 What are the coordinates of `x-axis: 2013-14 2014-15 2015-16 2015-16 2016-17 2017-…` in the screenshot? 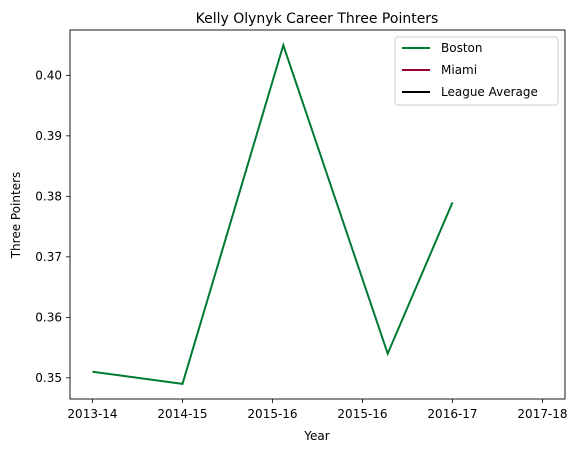 It's located at (317, 410).